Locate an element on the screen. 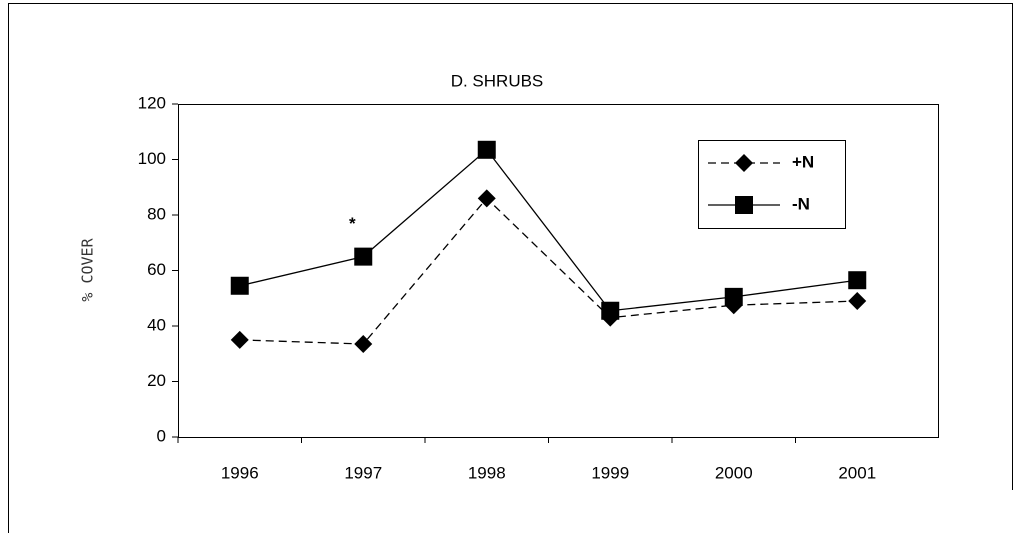  y-tick-label: 100 is located at coordinates (152, 158).